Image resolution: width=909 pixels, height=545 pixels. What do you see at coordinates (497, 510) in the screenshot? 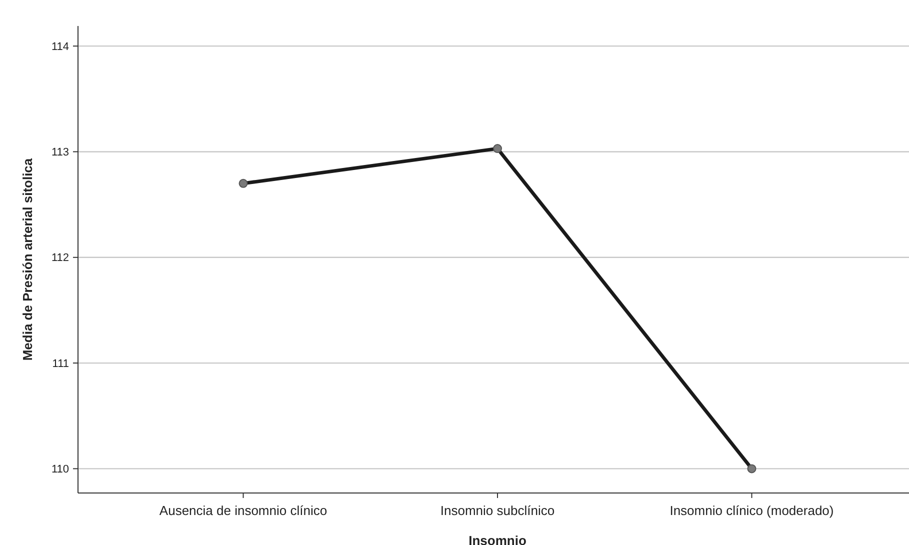
I see `x-tick-label: Insomnio subclínico` at bounding box center [497, 510].